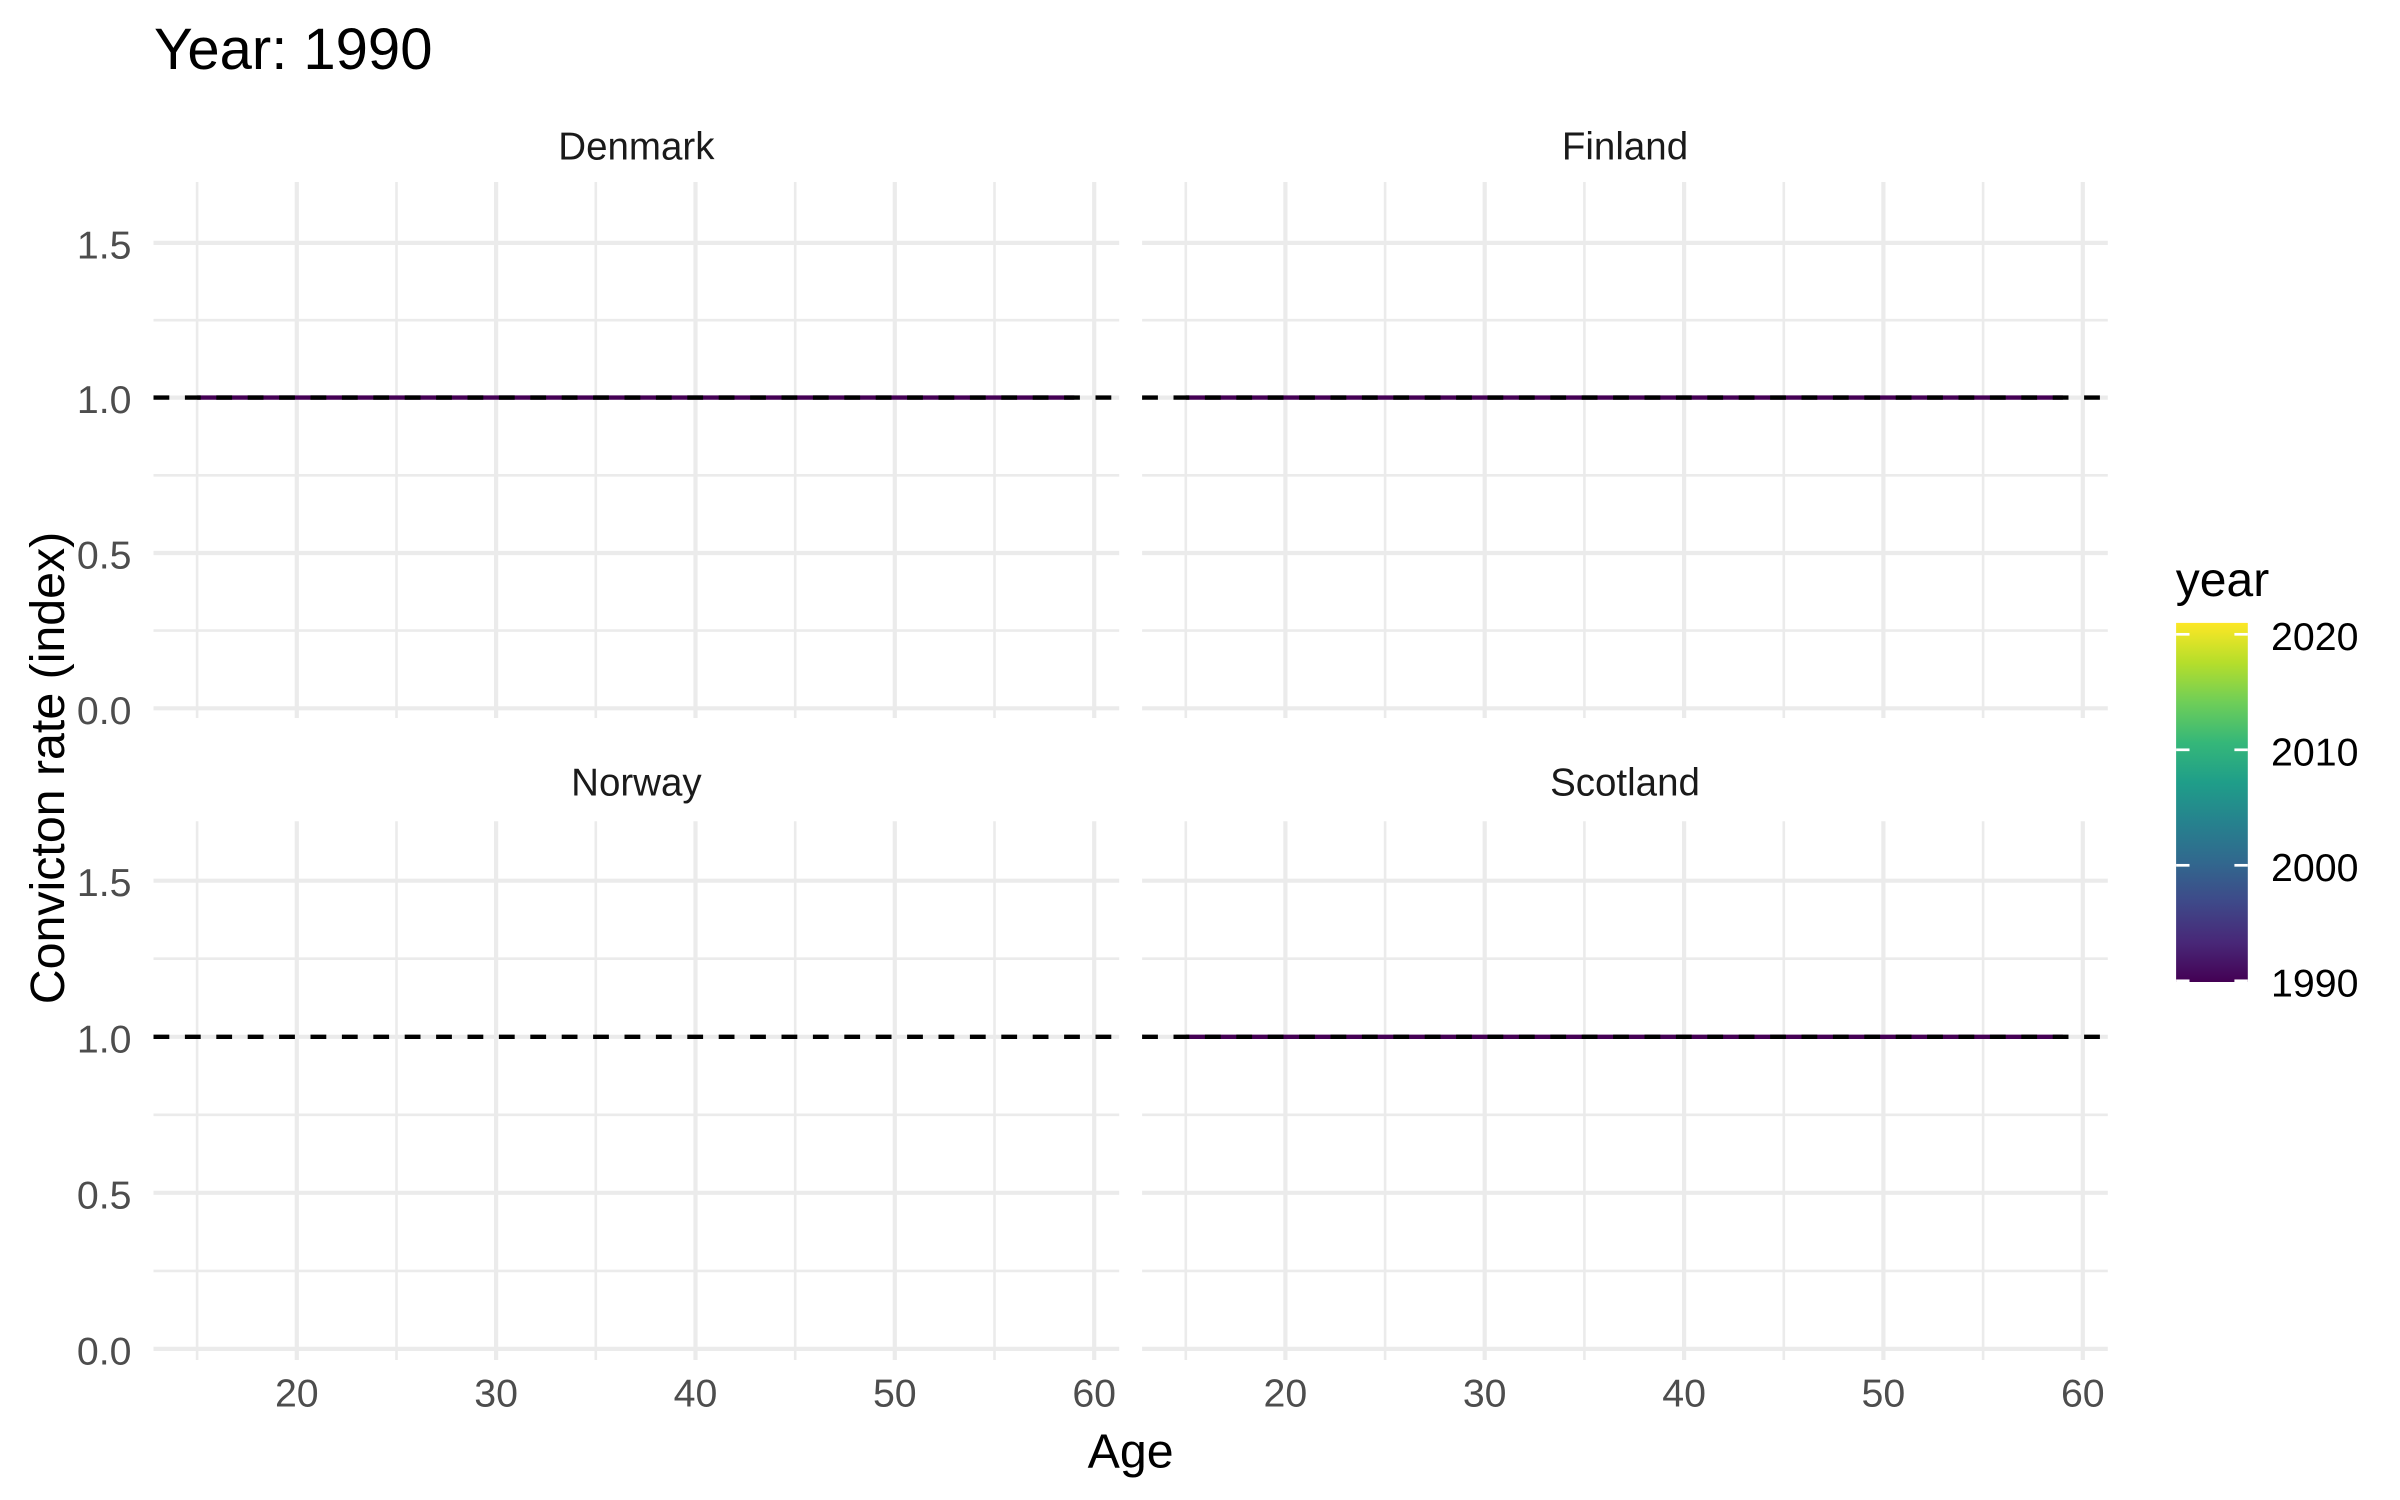 This screenshot has height=1500, width=2400. What do you see at coordinates (636, 146) in the screenshot?
I see `svg-text: Denmark` at bounding box center [636, 146].